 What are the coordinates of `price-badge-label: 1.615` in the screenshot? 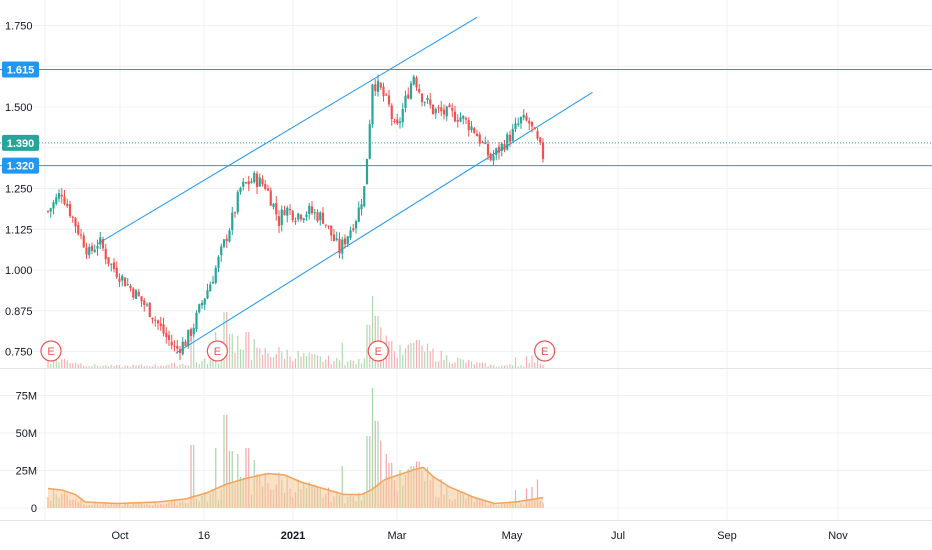 It's located at (21, 71).